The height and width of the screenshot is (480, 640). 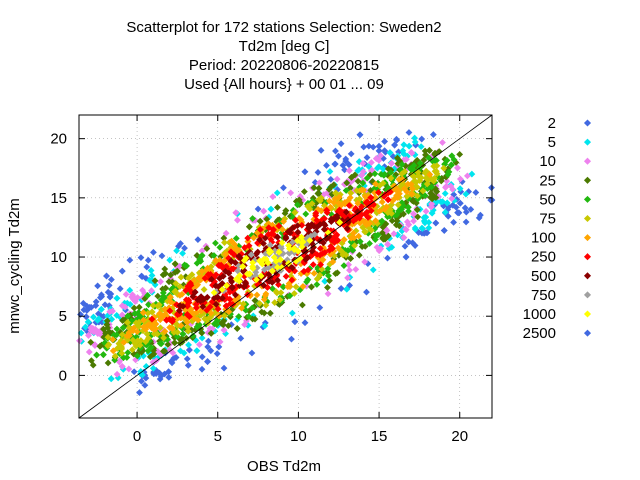 I want to click on y-tick-label: 20, so click(x=58, y=139).